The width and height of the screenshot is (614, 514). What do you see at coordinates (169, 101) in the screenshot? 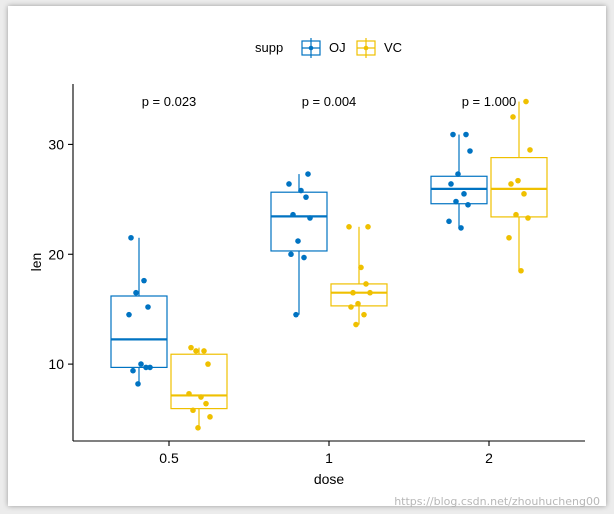
I see `p-value-label: p = 0.023` at bounding box center [169, 101].